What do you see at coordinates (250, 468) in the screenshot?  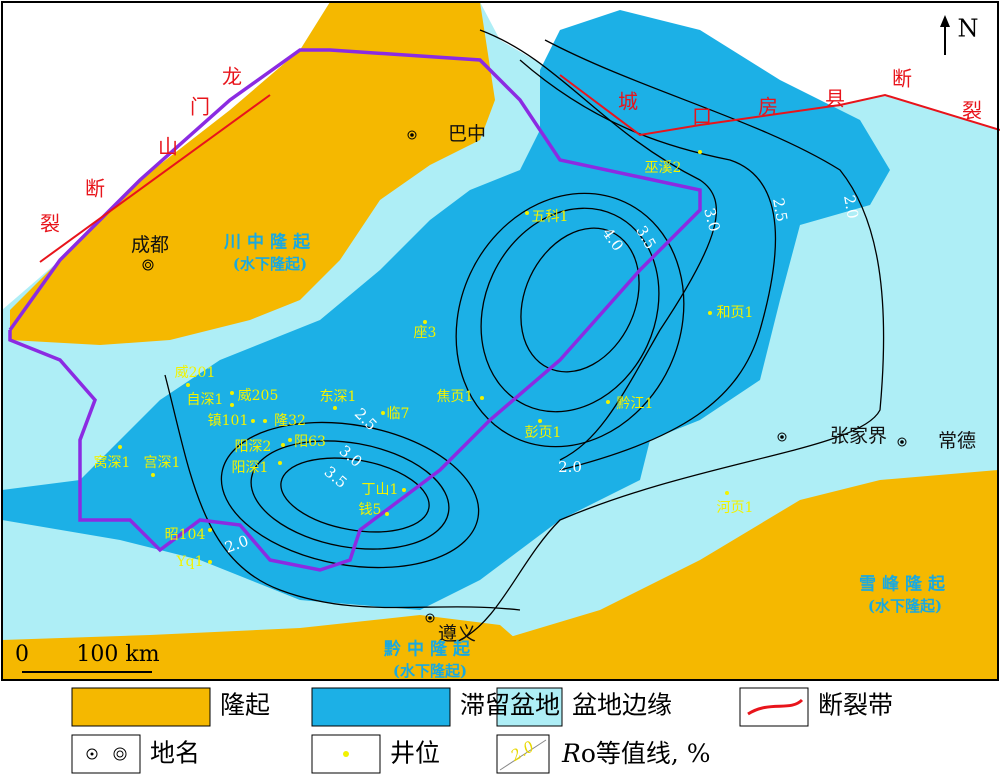 I see `well-label: 阳深1` at bounding box center [250, 468].